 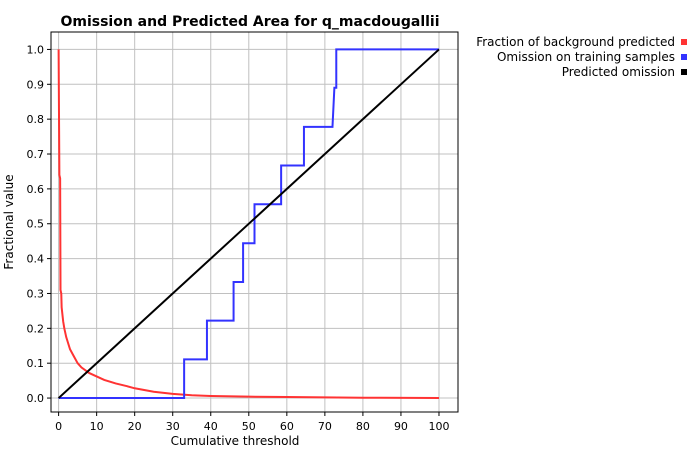 What do you see at coordinates (97, 426) in the screenshot?
I see `x-tick-label: 10` at bounding box center [97, 426].